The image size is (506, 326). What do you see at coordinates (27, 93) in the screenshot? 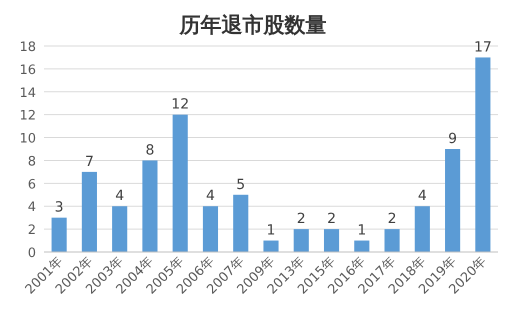
I see `y-tick-label: 14` at bounding box center [27, 93].